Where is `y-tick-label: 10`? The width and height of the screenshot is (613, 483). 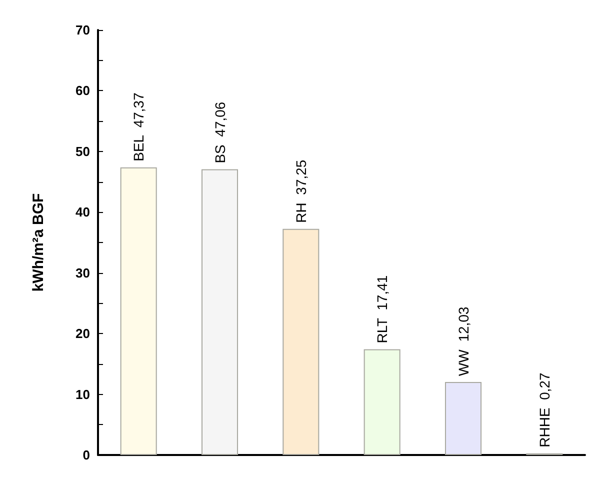
y-tick-label: 10 is located at coordinates (83, 394).